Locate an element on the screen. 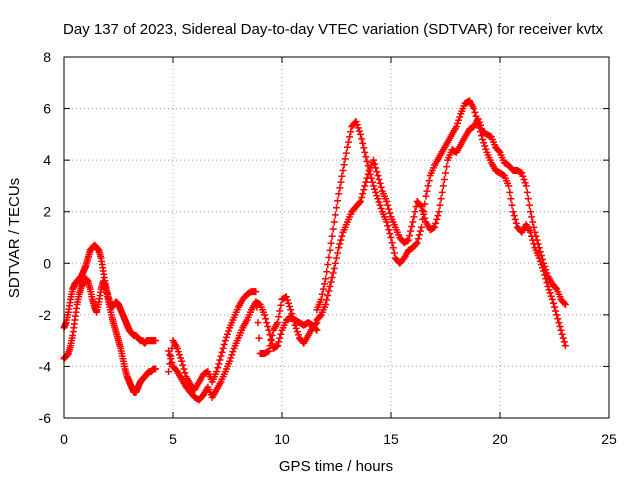  x-tick-label: 5 is located at coordinates (173, 439).